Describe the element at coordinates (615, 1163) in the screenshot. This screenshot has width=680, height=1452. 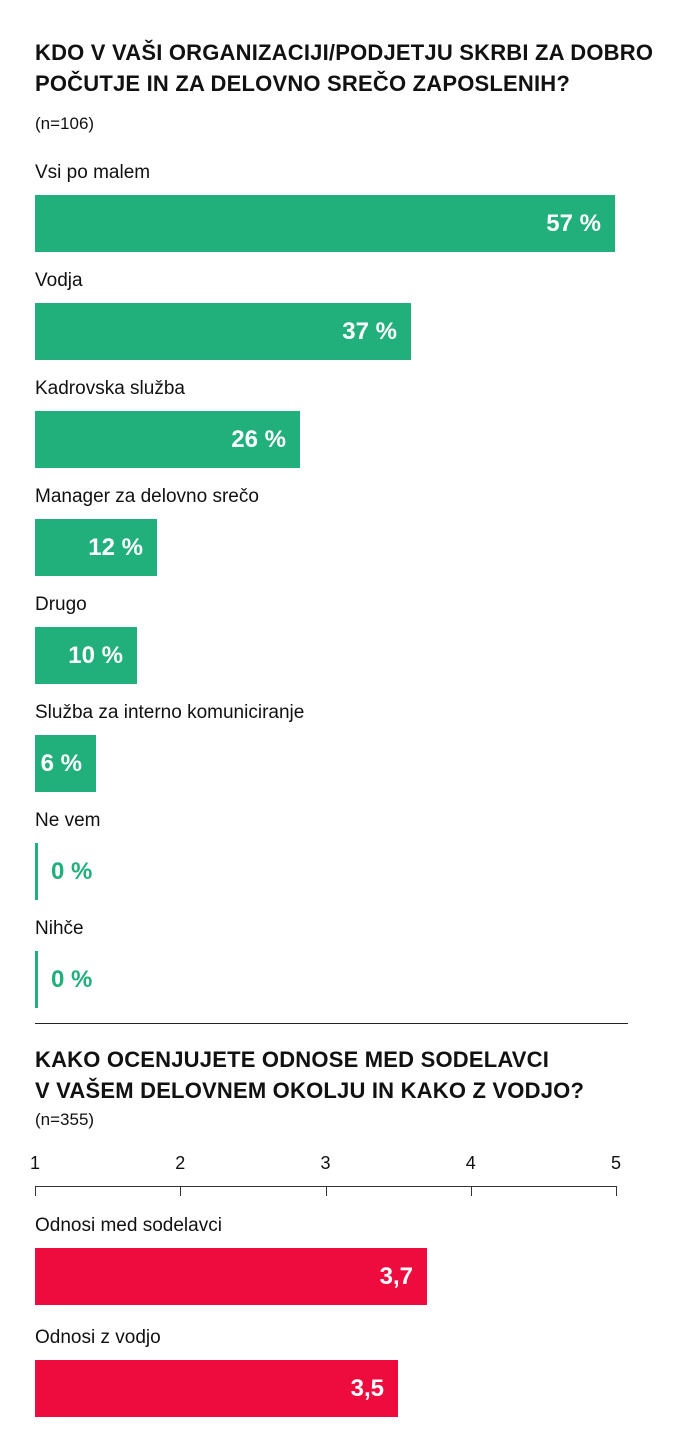
I see `axis-tick-label: 5` at that location.